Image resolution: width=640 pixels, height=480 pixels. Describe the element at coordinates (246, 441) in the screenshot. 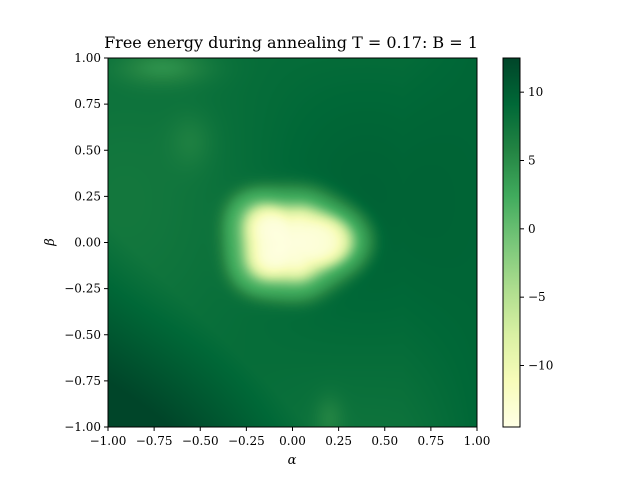

I see `x-tick-label: −0.25` at that location.